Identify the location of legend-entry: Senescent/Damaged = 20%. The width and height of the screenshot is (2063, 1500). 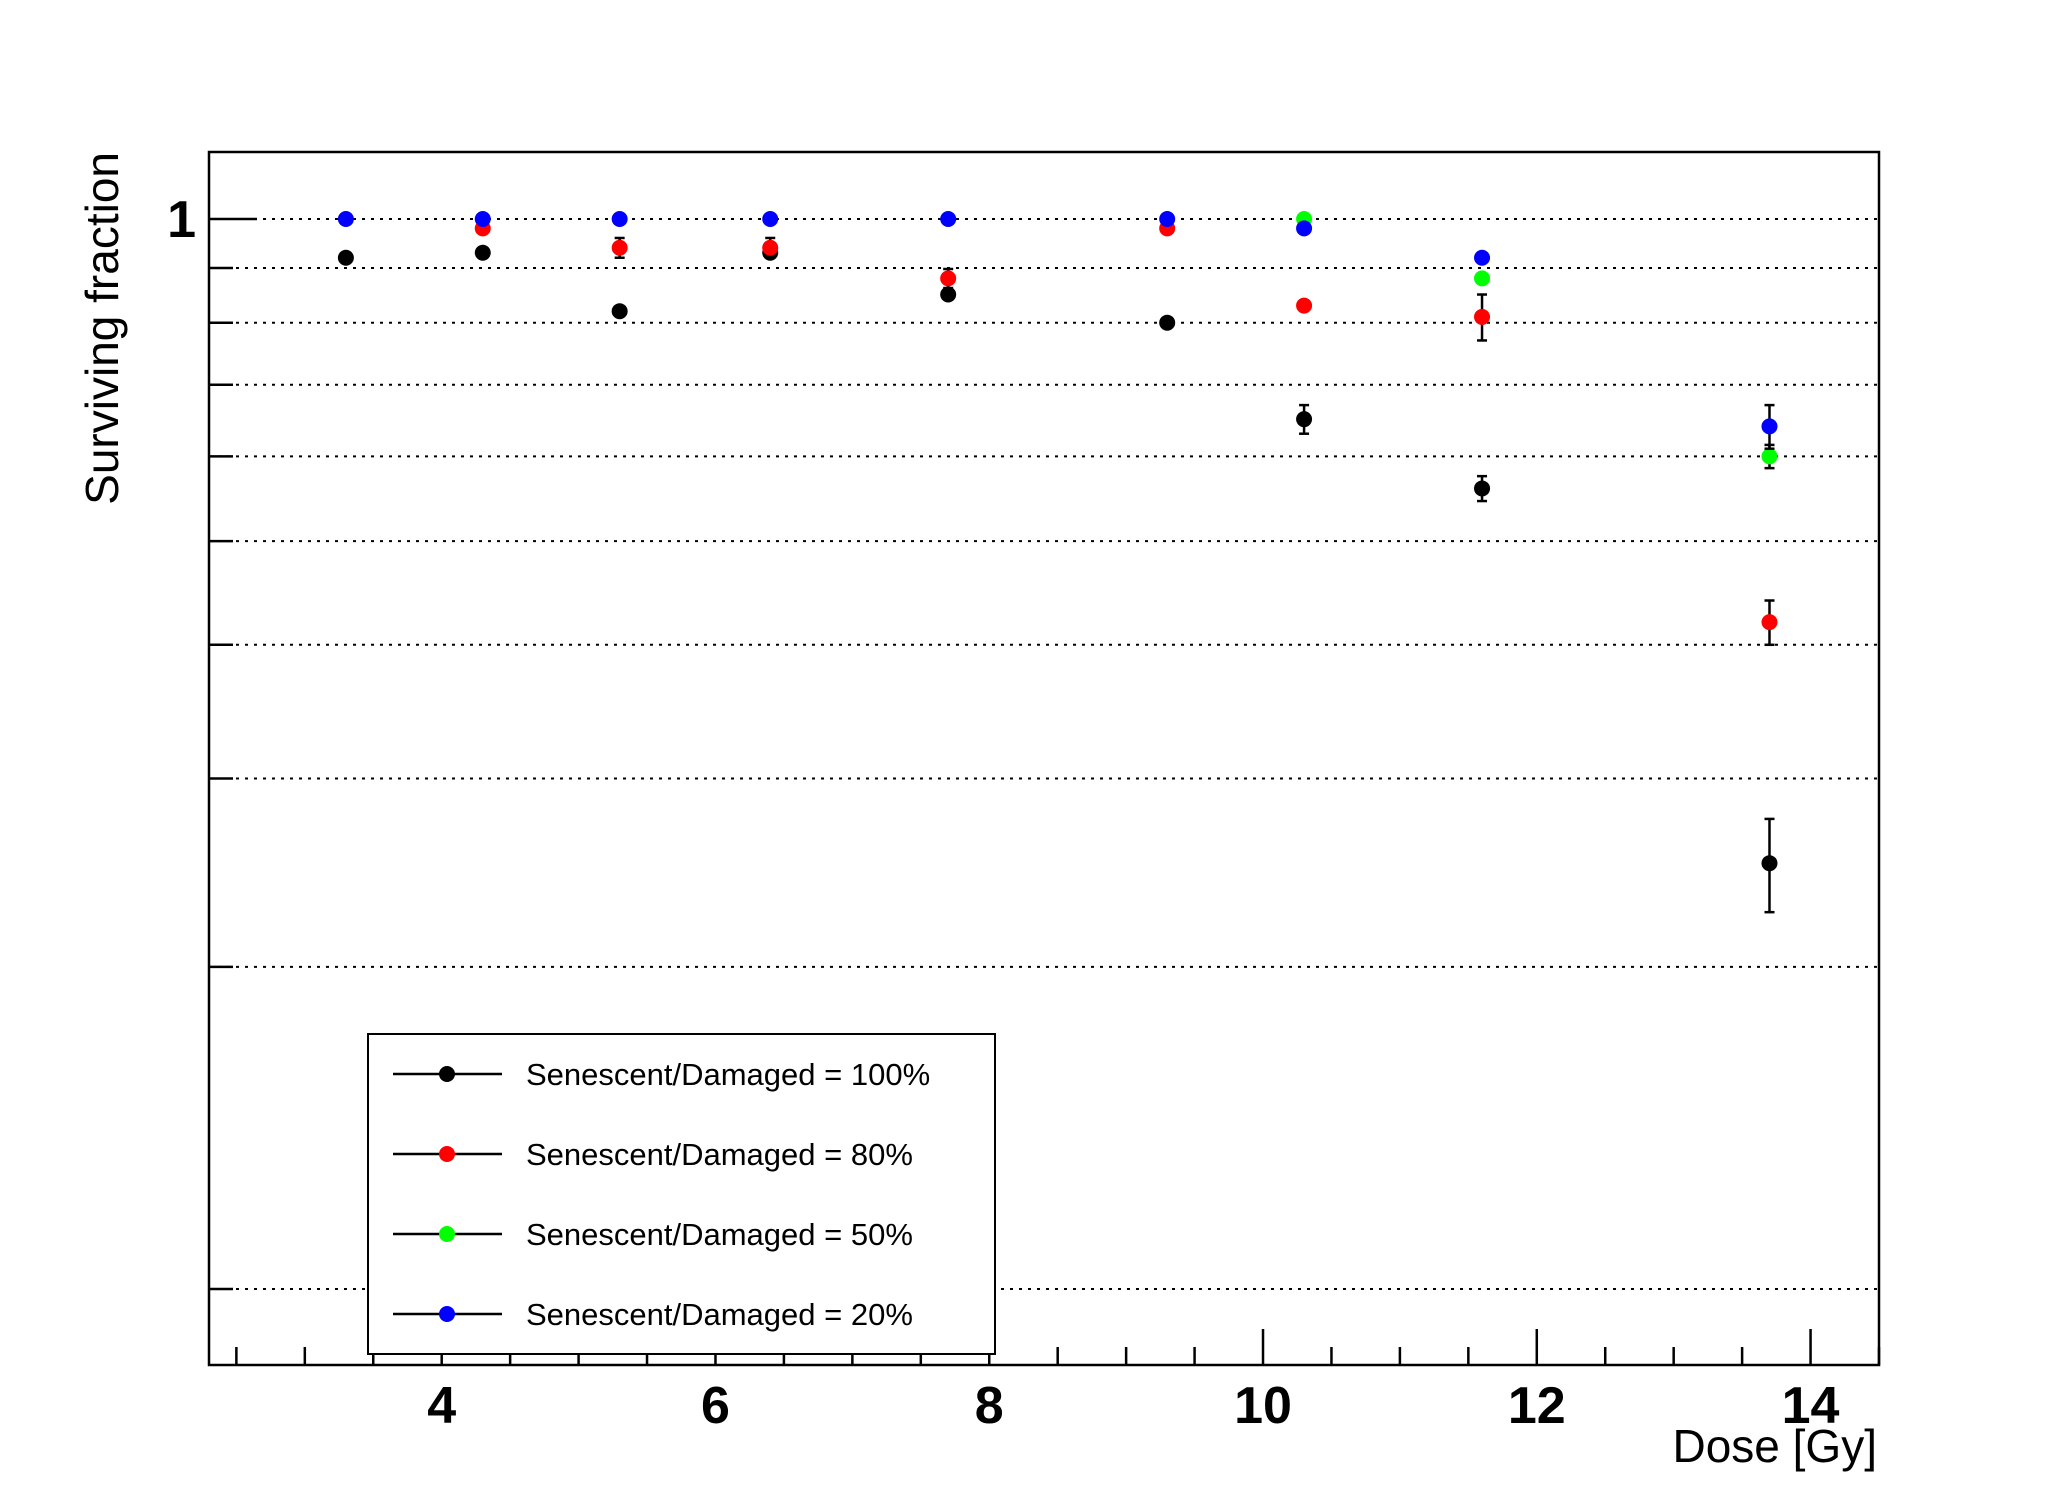
(653, 1314).